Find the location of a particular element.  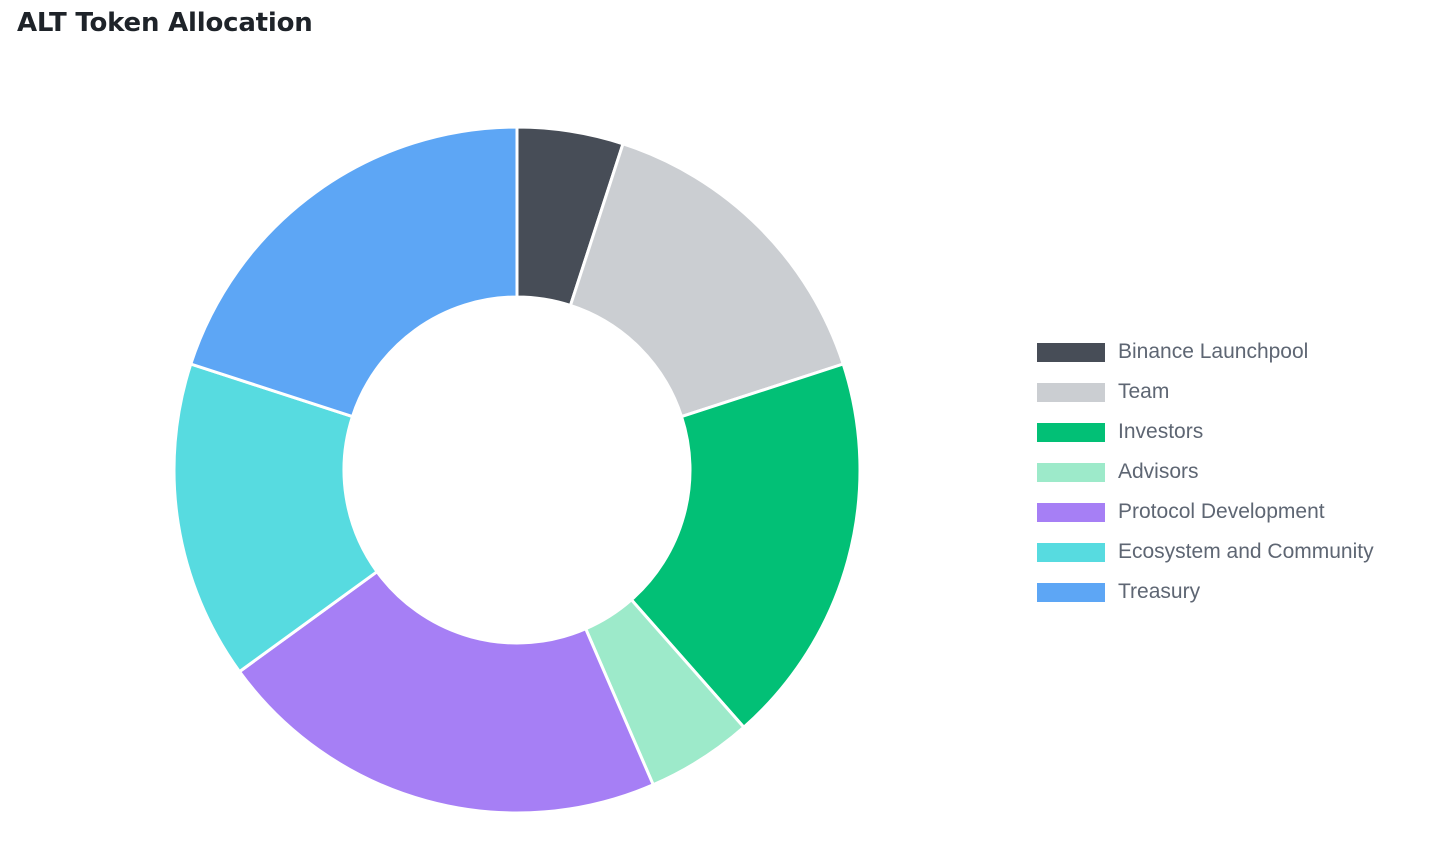

legend-item-advisors: Advisors is located at coordinates (1205, 472).